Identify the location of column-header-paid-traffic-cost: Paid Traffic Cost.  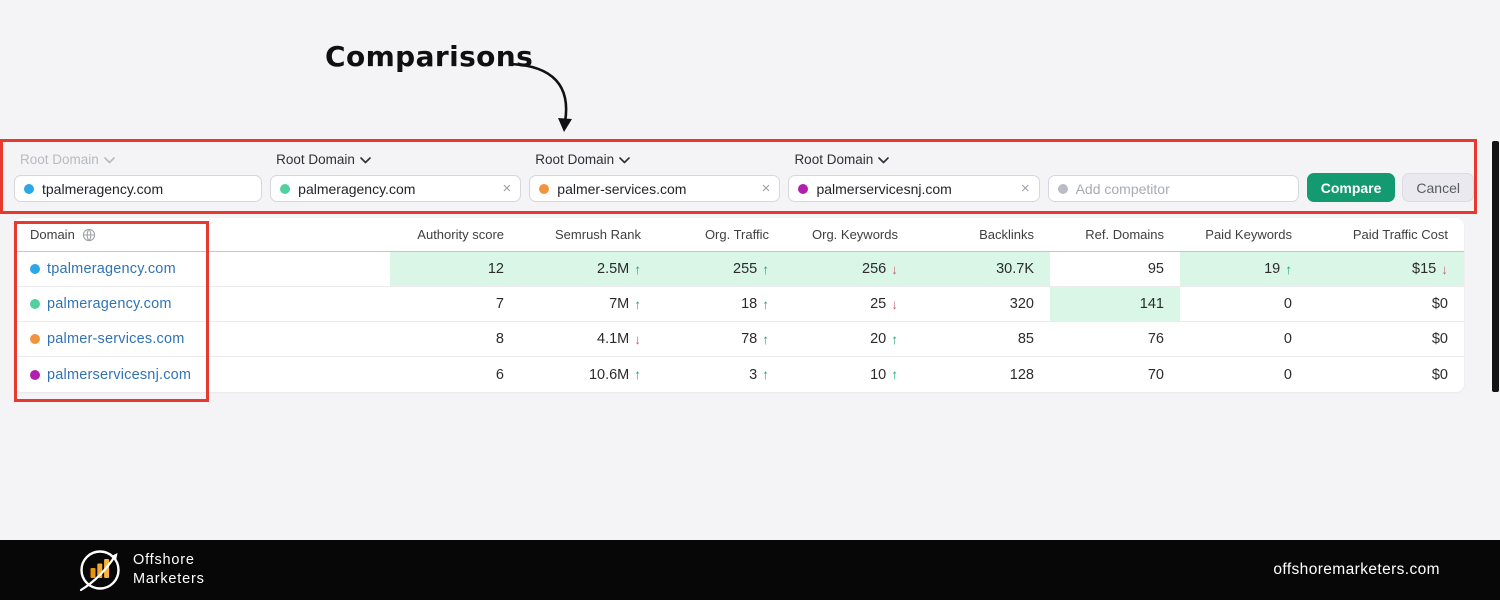
(1386, 234).